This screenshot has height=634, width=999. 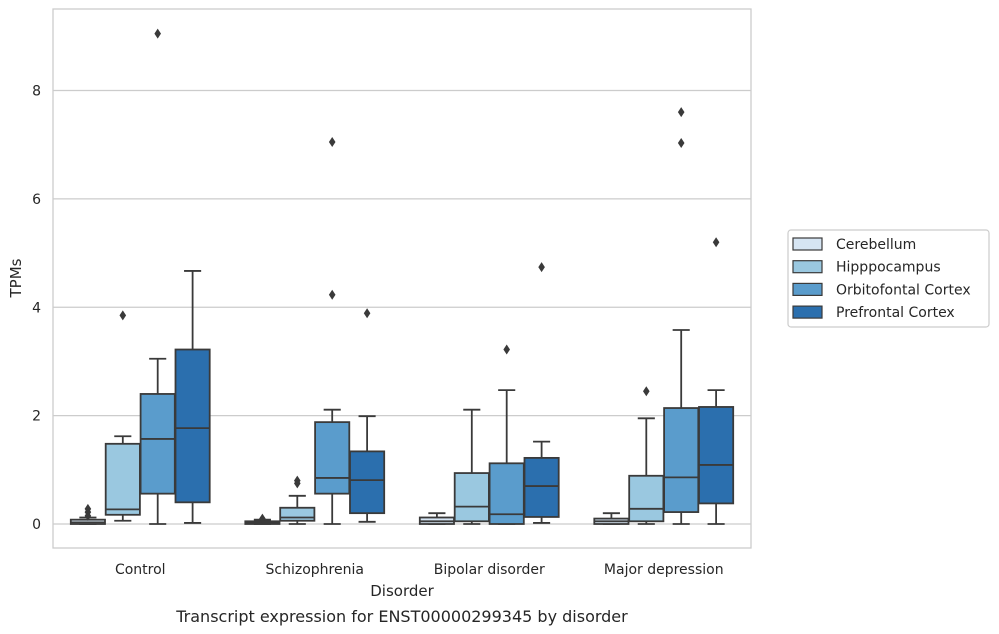 What do you see at coordinates (664, 570) in the screenshot?
I see `x-tick-label: Major depression` at bounding box center [664, 570].